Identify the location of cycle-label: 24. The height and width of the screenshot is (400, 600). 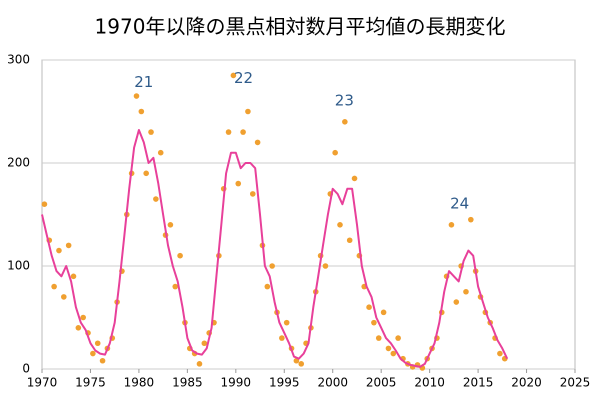
(459, 204).